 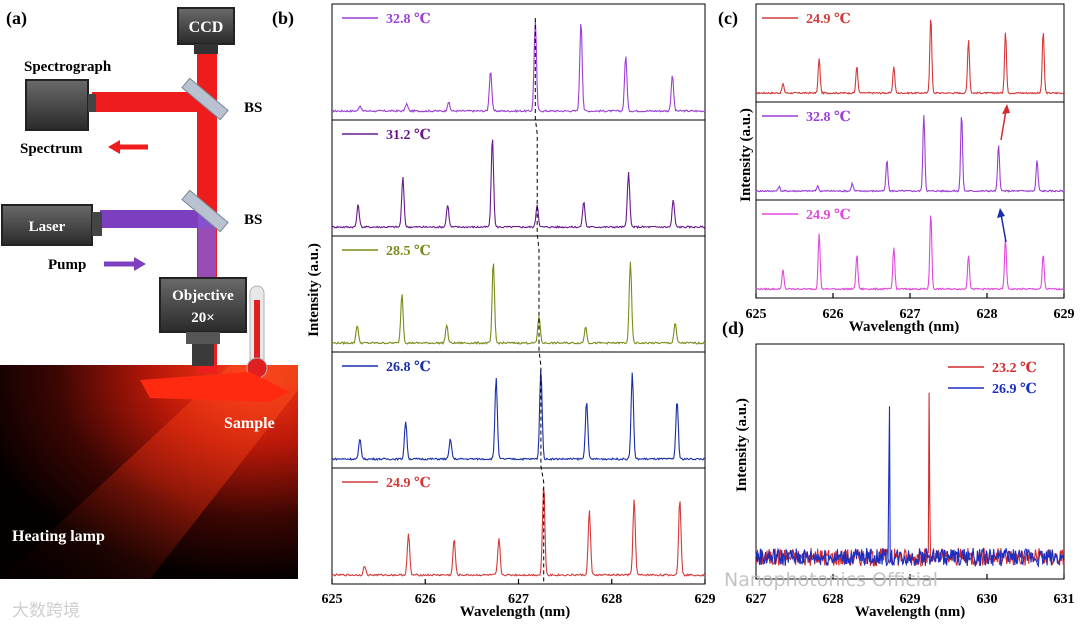 I want to click on laser-label: Laser, so click(x=47, y=227).